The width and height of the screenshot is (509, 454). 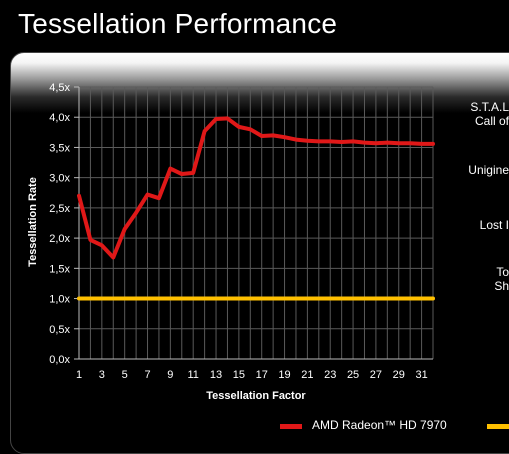 I want to click on x-tick-label: 19, so click(x=284, y=375).